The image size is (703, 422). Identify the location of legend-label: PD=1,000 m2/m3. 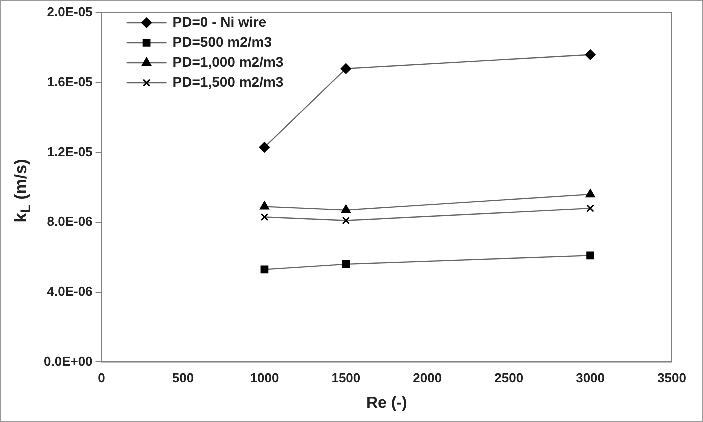
(228, 62).